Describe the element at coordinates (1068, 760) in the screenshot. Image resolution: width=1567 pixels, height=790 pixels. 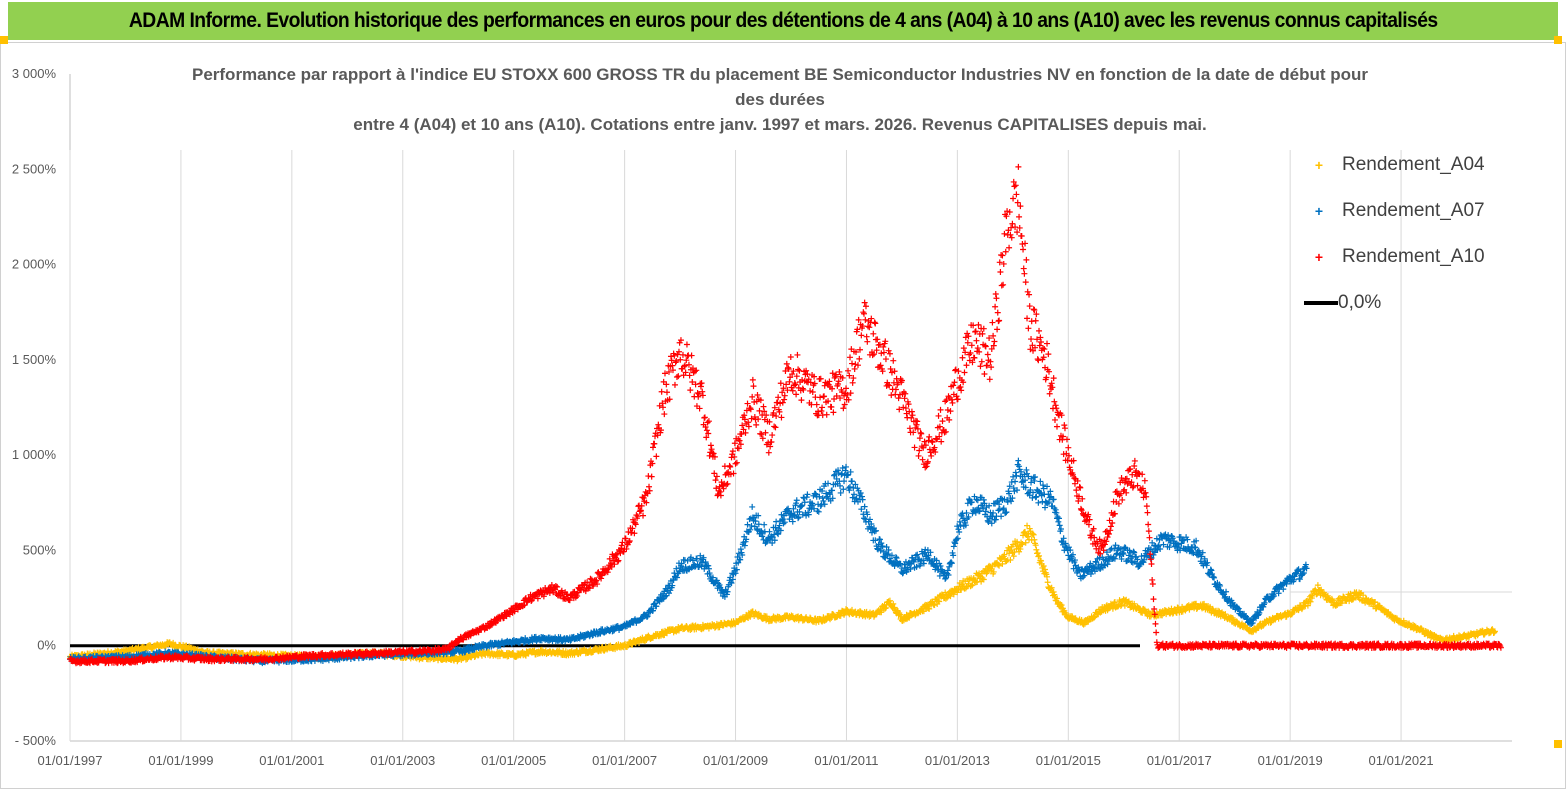
I see `x-tick-label: 01/01/2015` at that location.